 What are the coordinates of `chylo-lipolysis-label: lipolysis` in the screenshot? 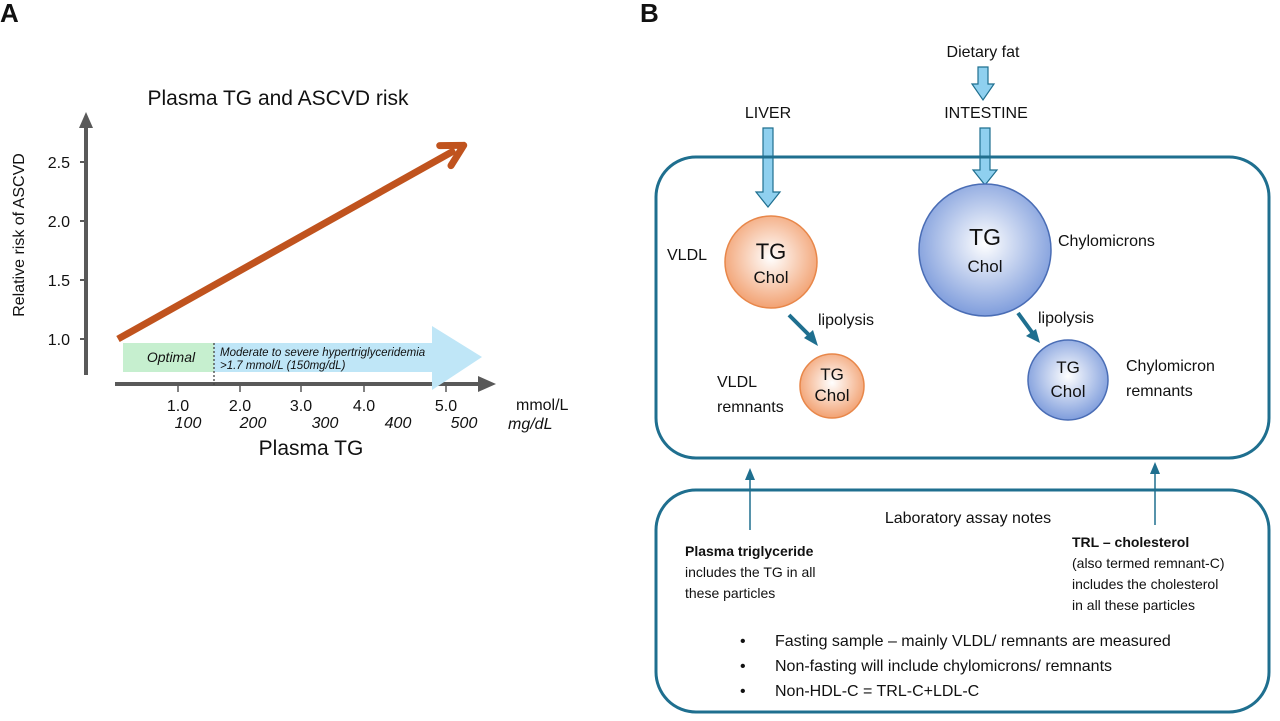 It's located at (1066, 318).